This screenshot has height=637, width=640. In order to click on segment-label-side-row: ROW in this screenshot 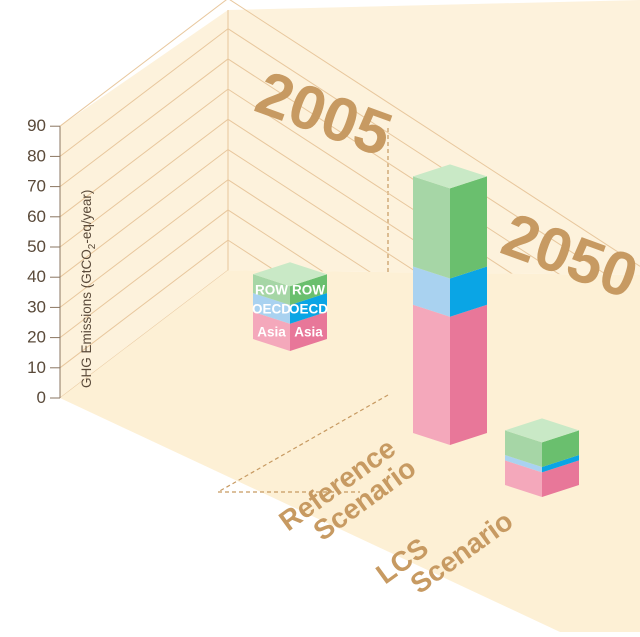, I will do `click(308, 290)`.